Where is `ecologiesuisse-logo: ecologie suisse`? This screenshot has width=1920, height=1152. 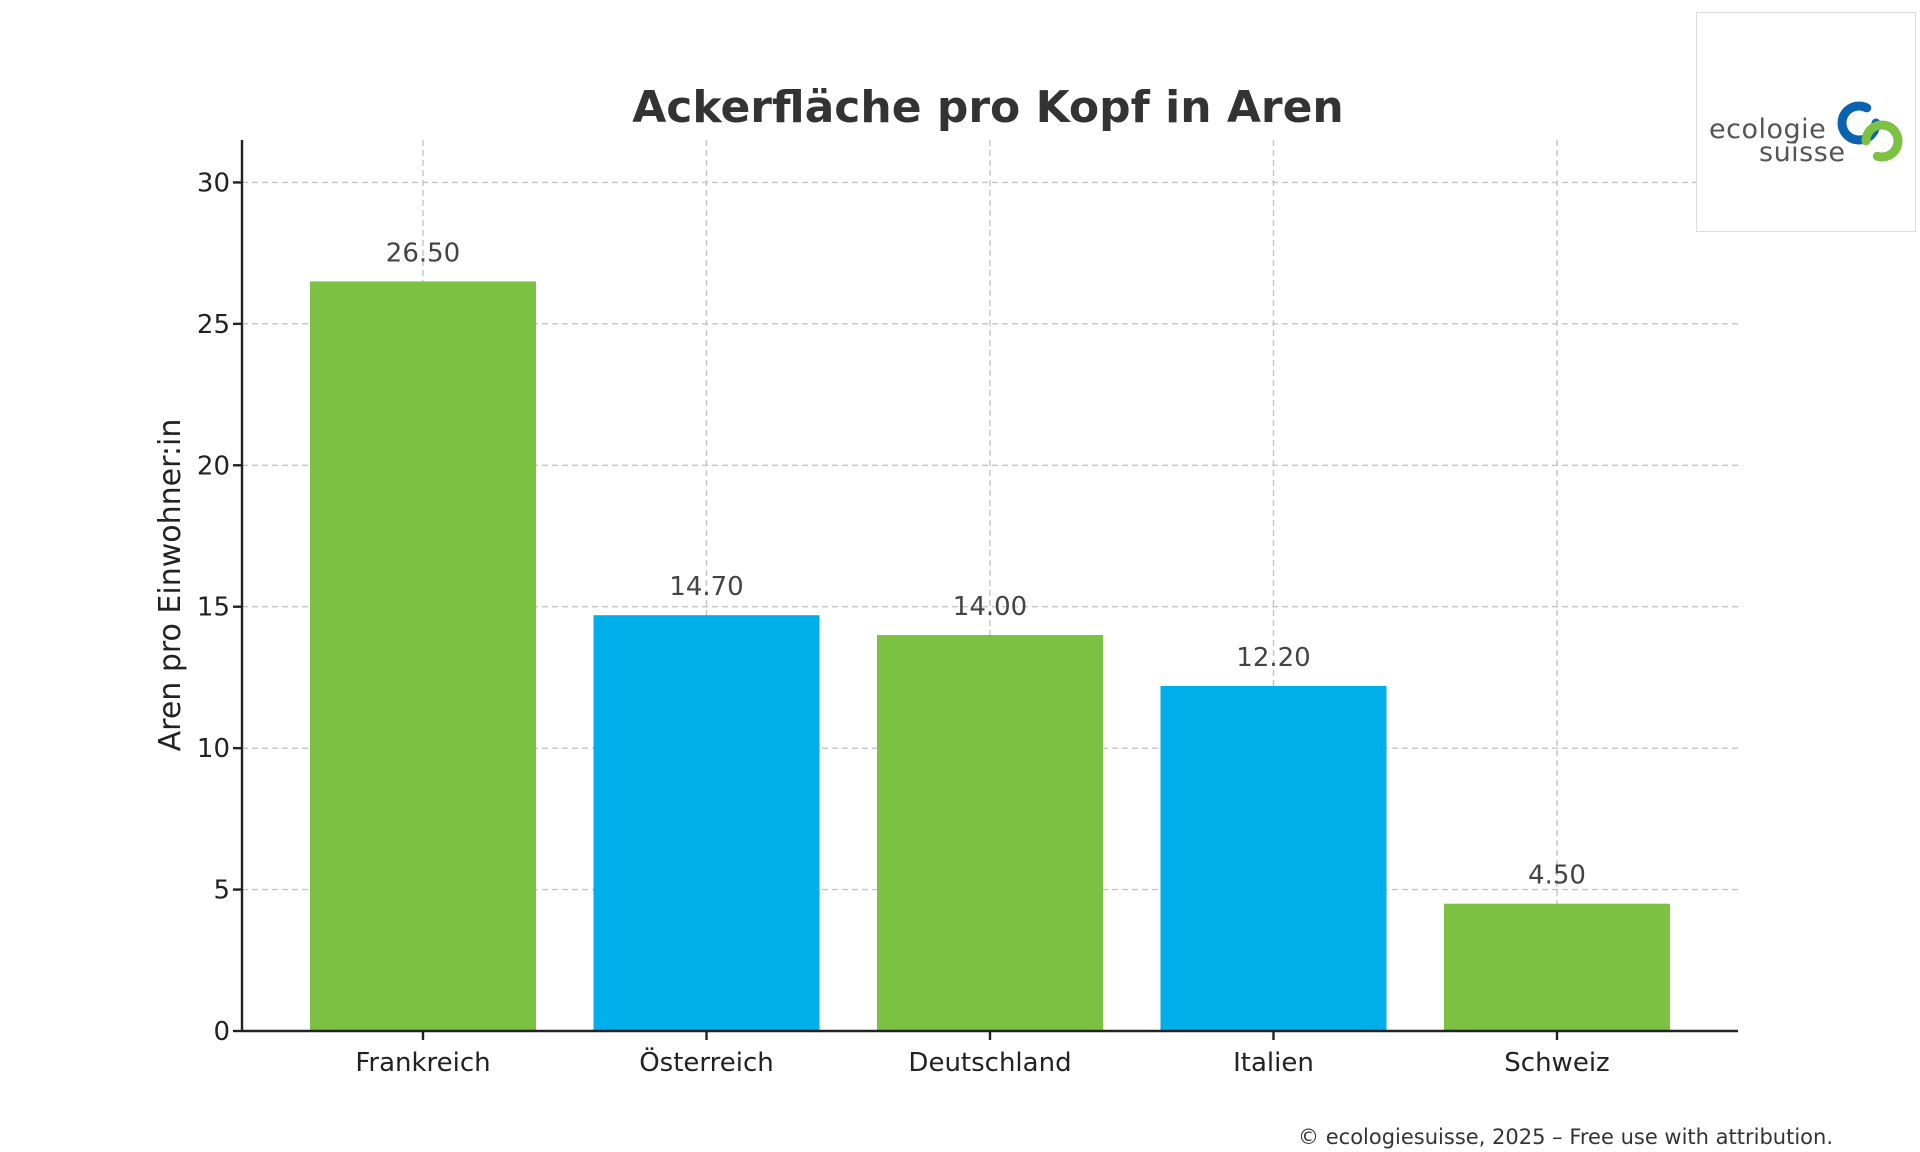 ecologiesuisse-logo: ecologie suisse is located at coordinates (1806, 122).